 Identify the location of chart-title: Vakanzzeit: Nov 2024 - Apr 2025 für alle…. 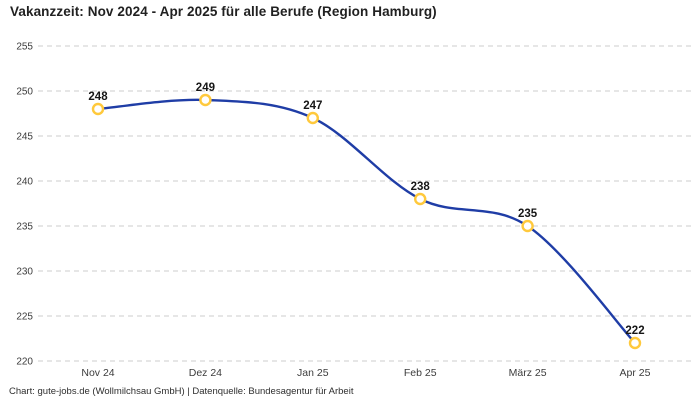
(223, 11).